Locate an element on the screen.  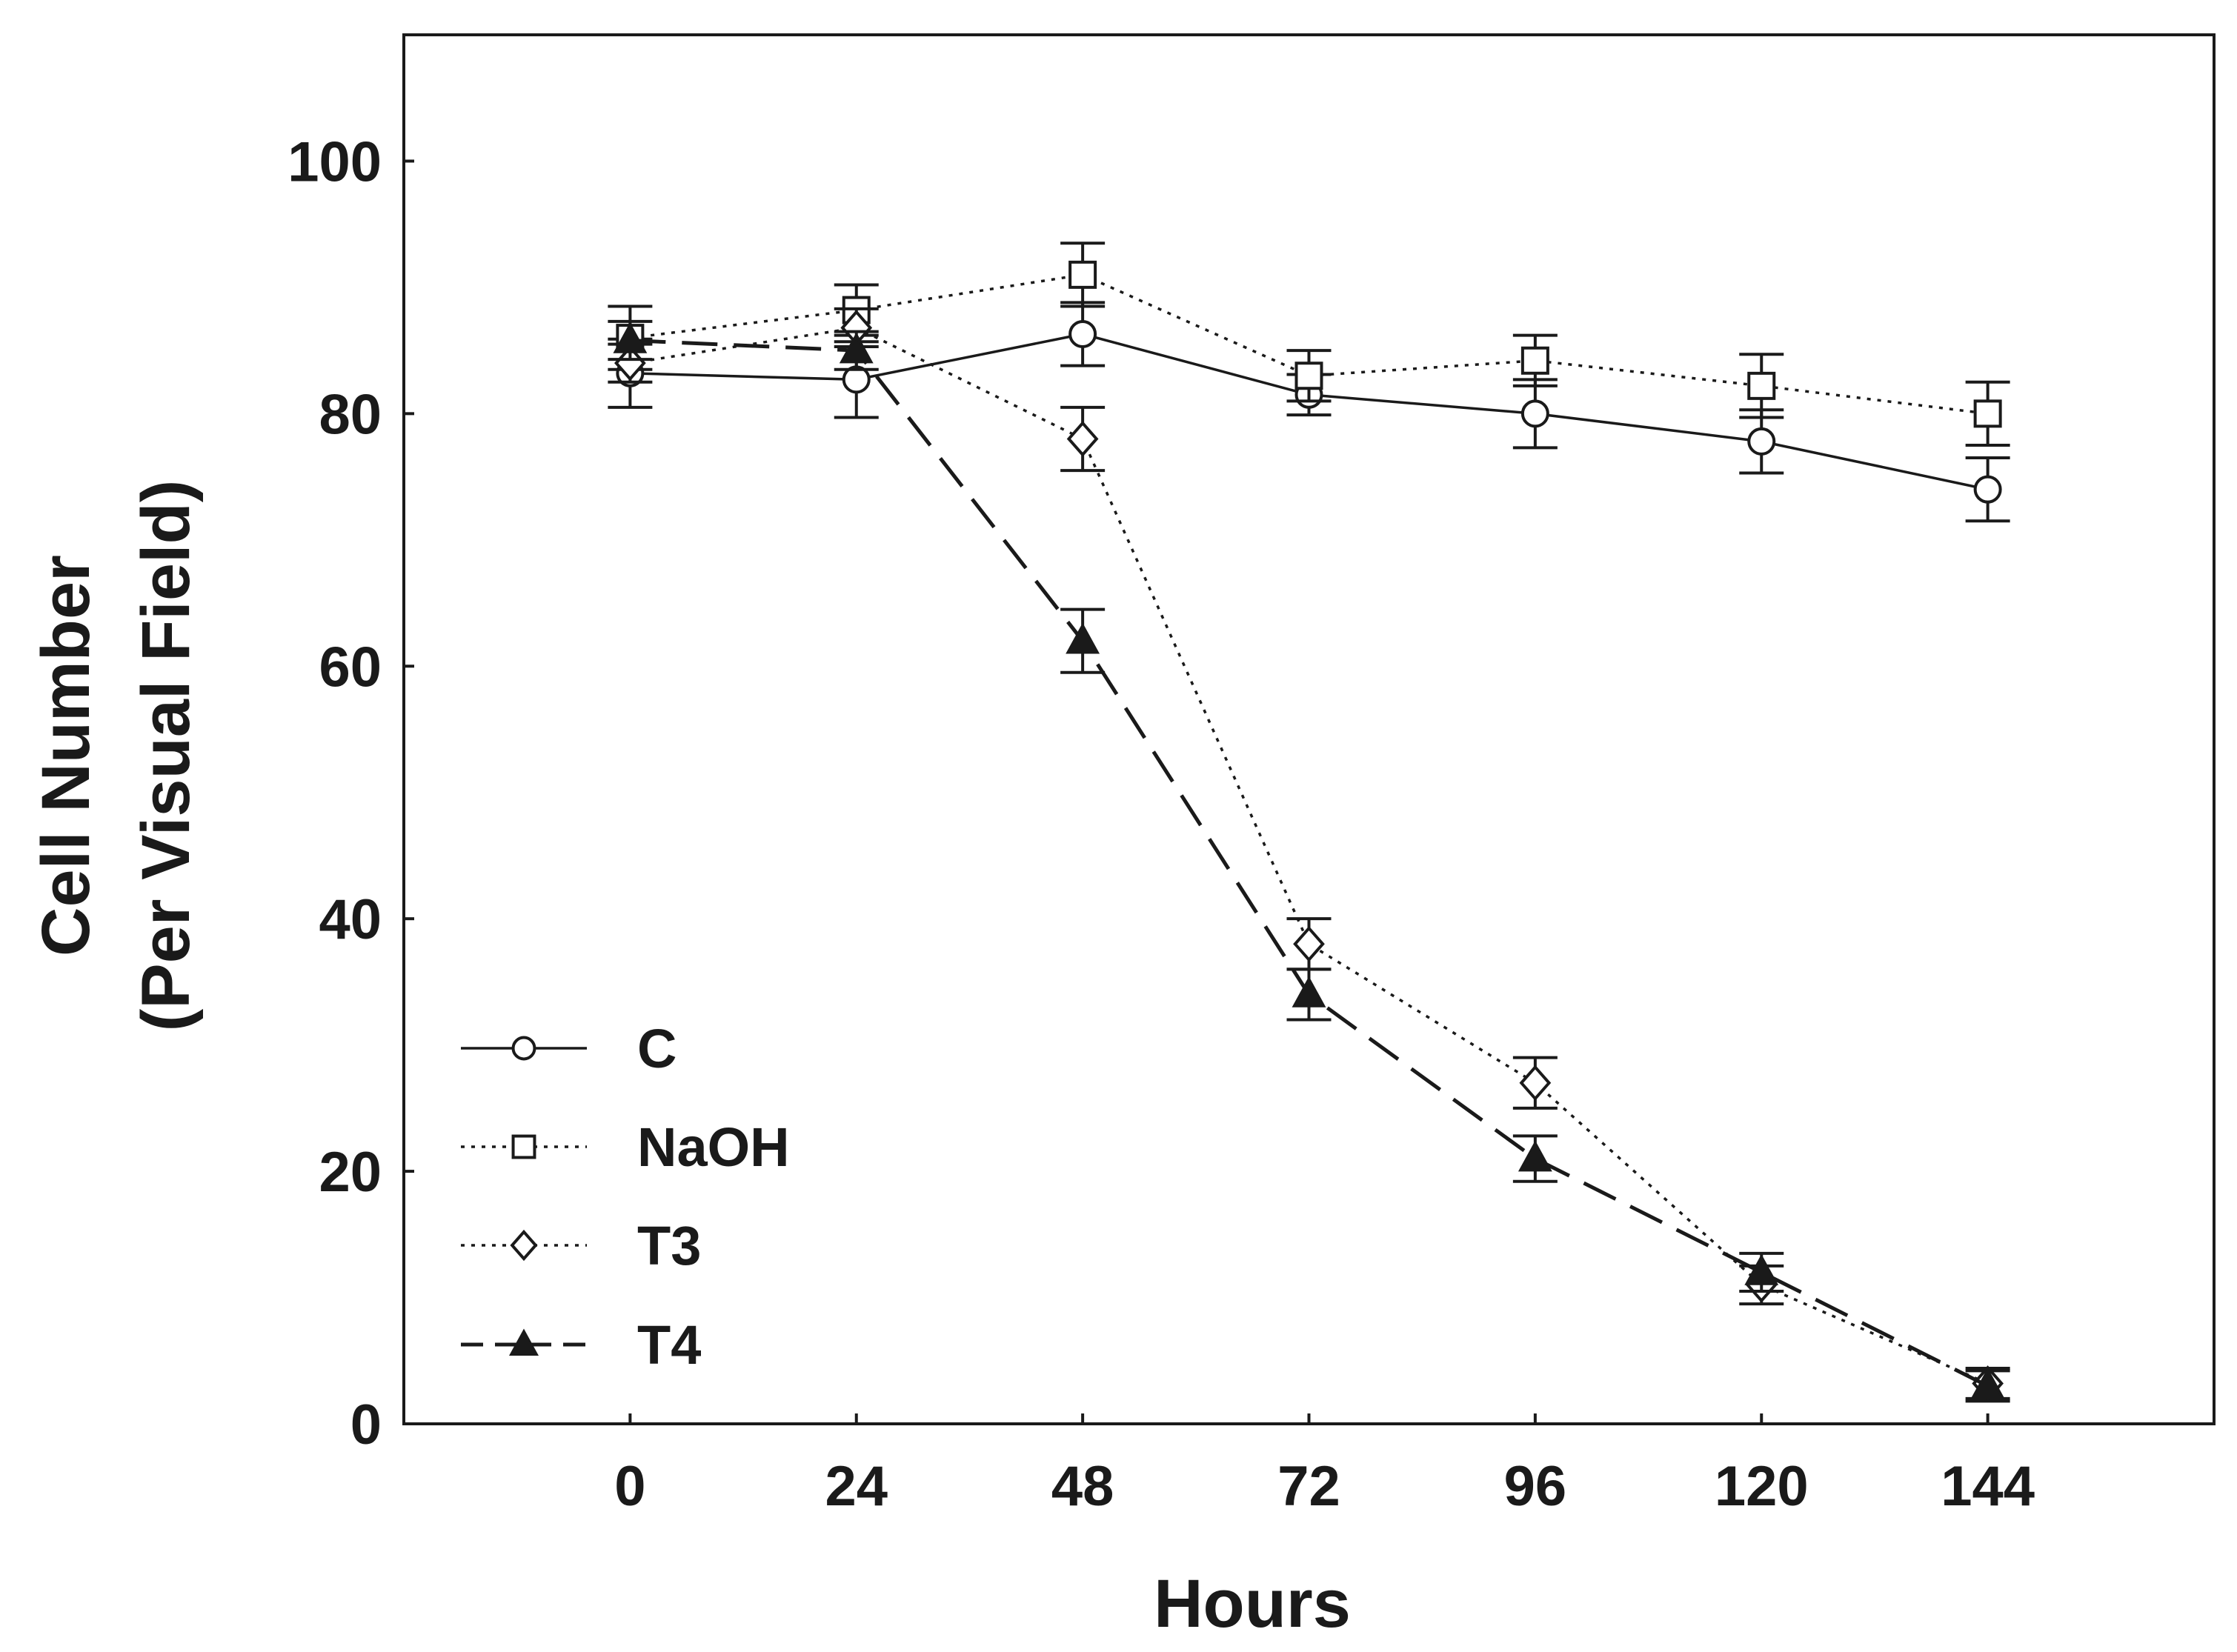
y-axis-title-line-1: Cell Number is located at coordinates (66, 755).